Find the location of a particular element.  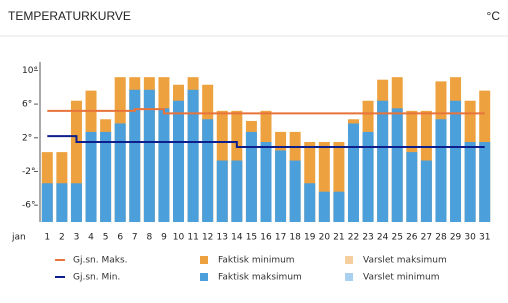

x-tick-label: 22 is located at coordinates (353, 238).